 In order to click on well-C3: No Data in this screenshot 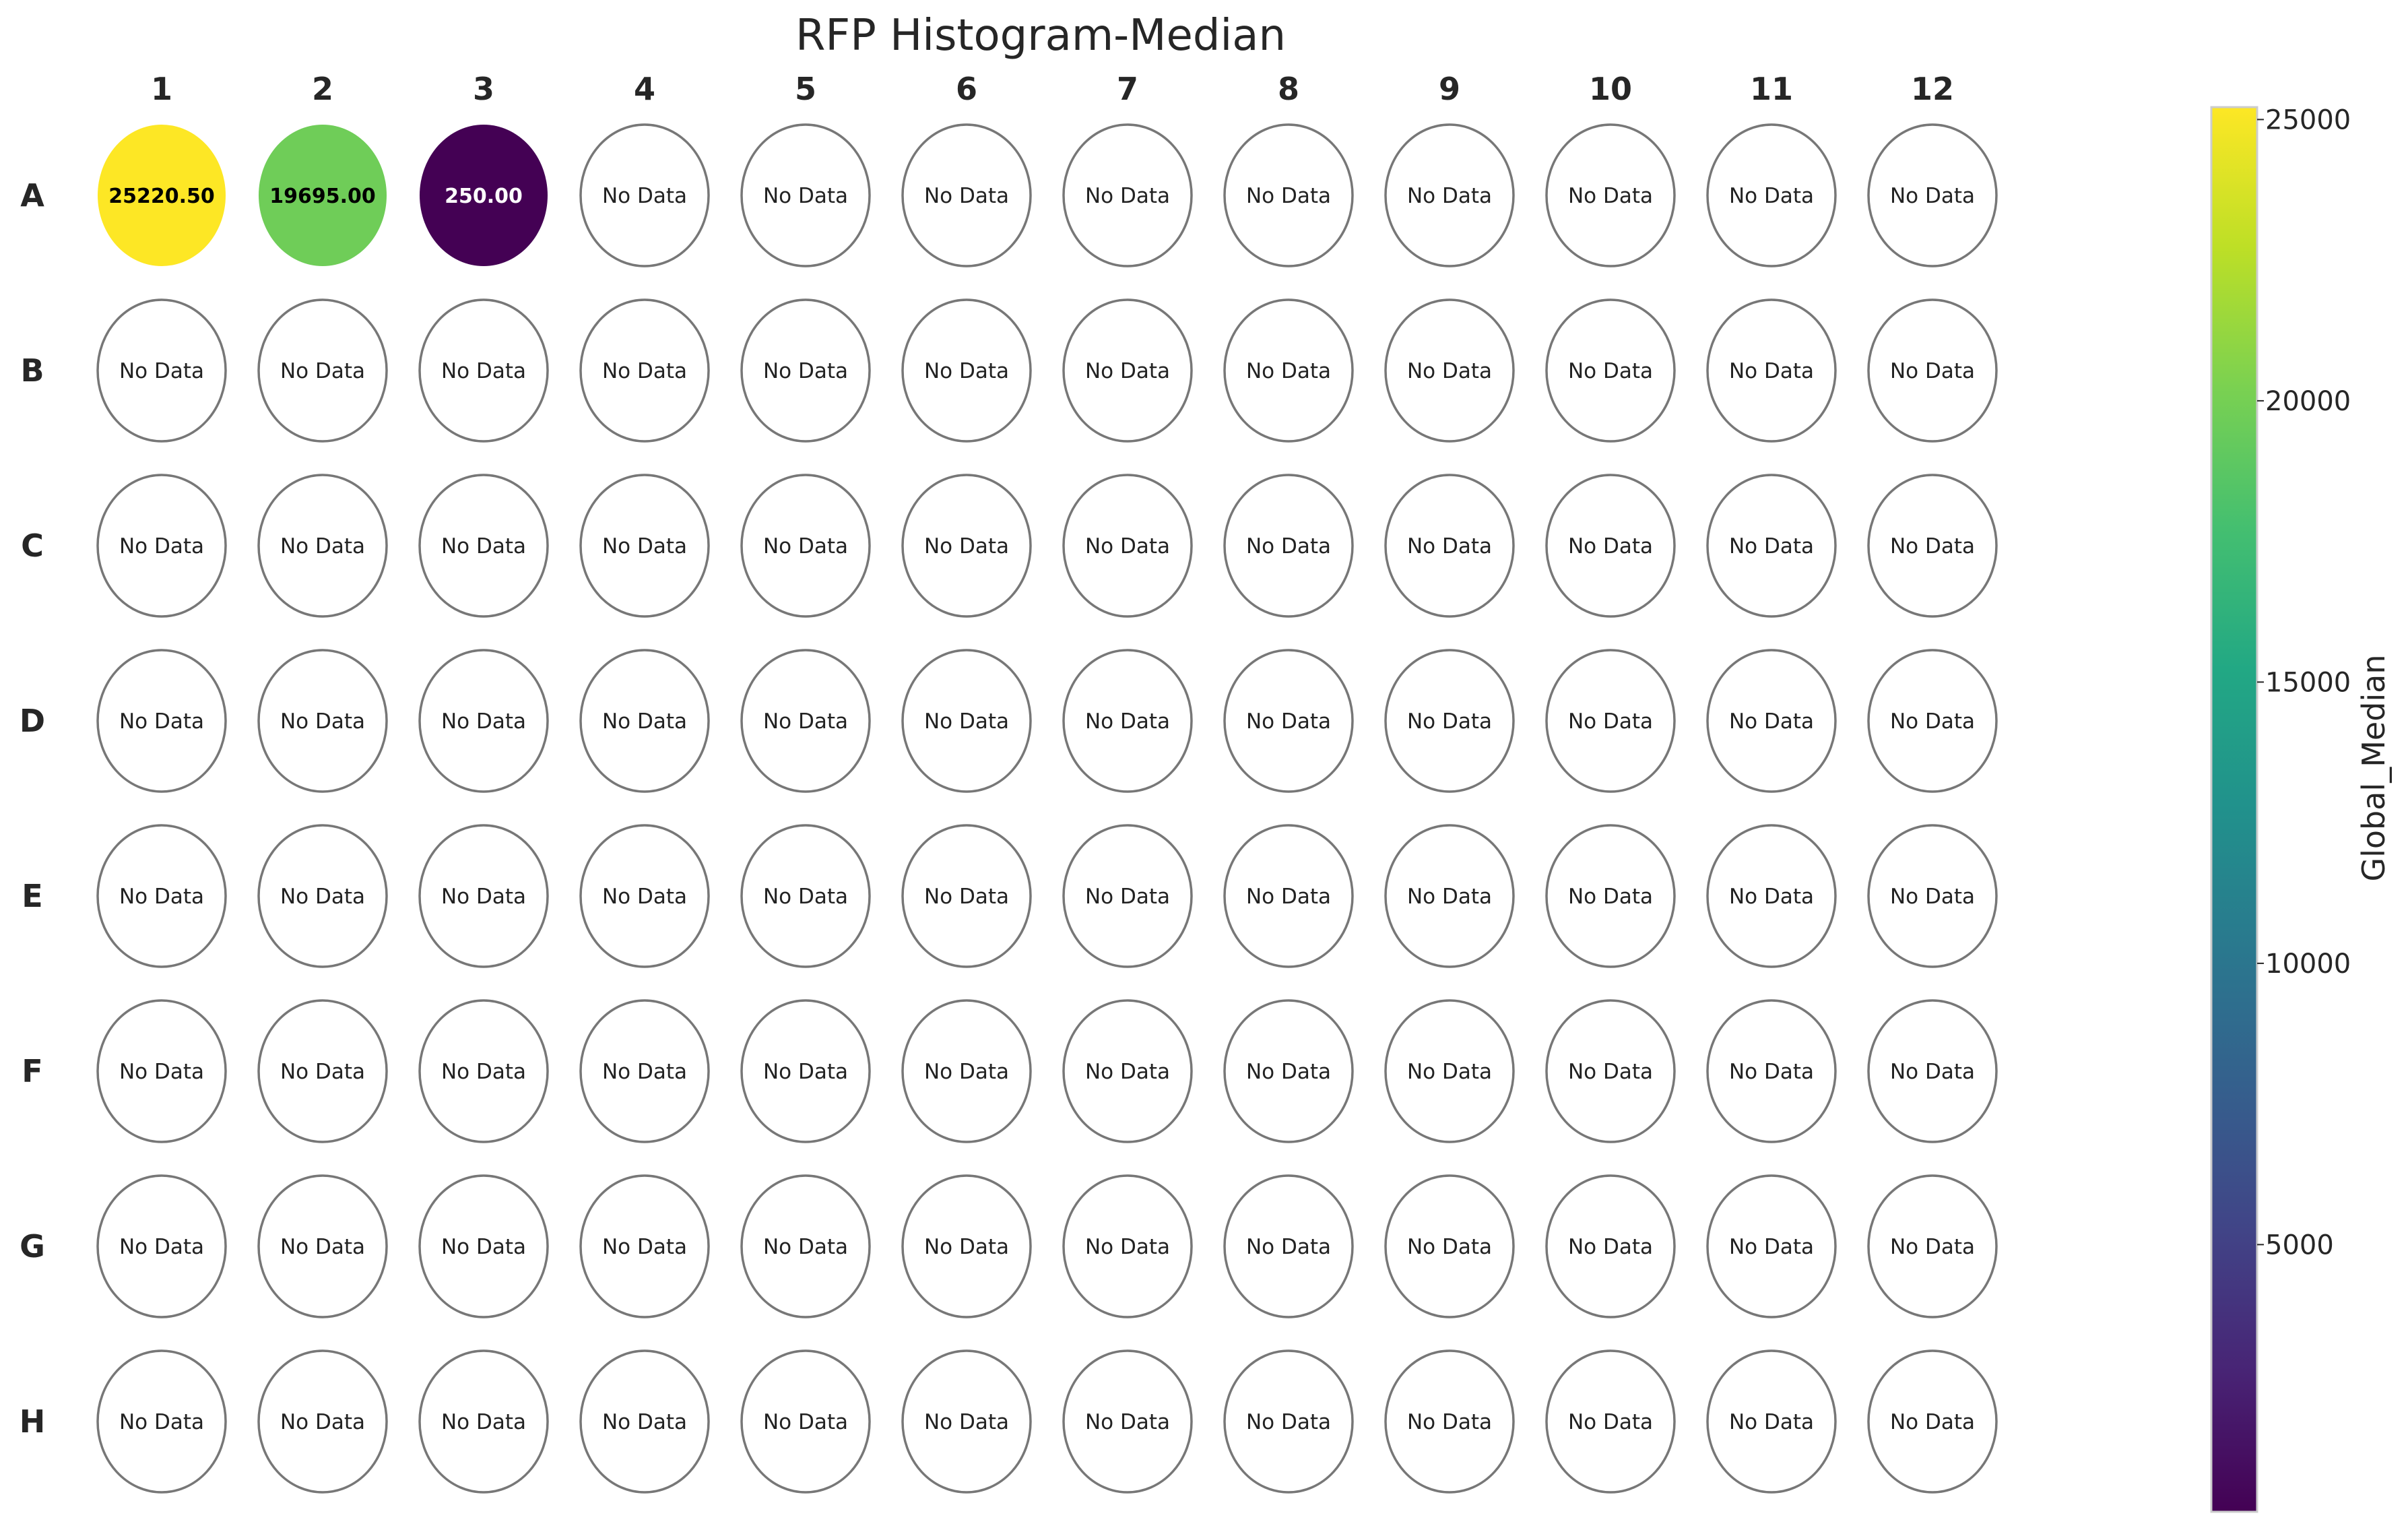, I will do `click(483, 546)`.